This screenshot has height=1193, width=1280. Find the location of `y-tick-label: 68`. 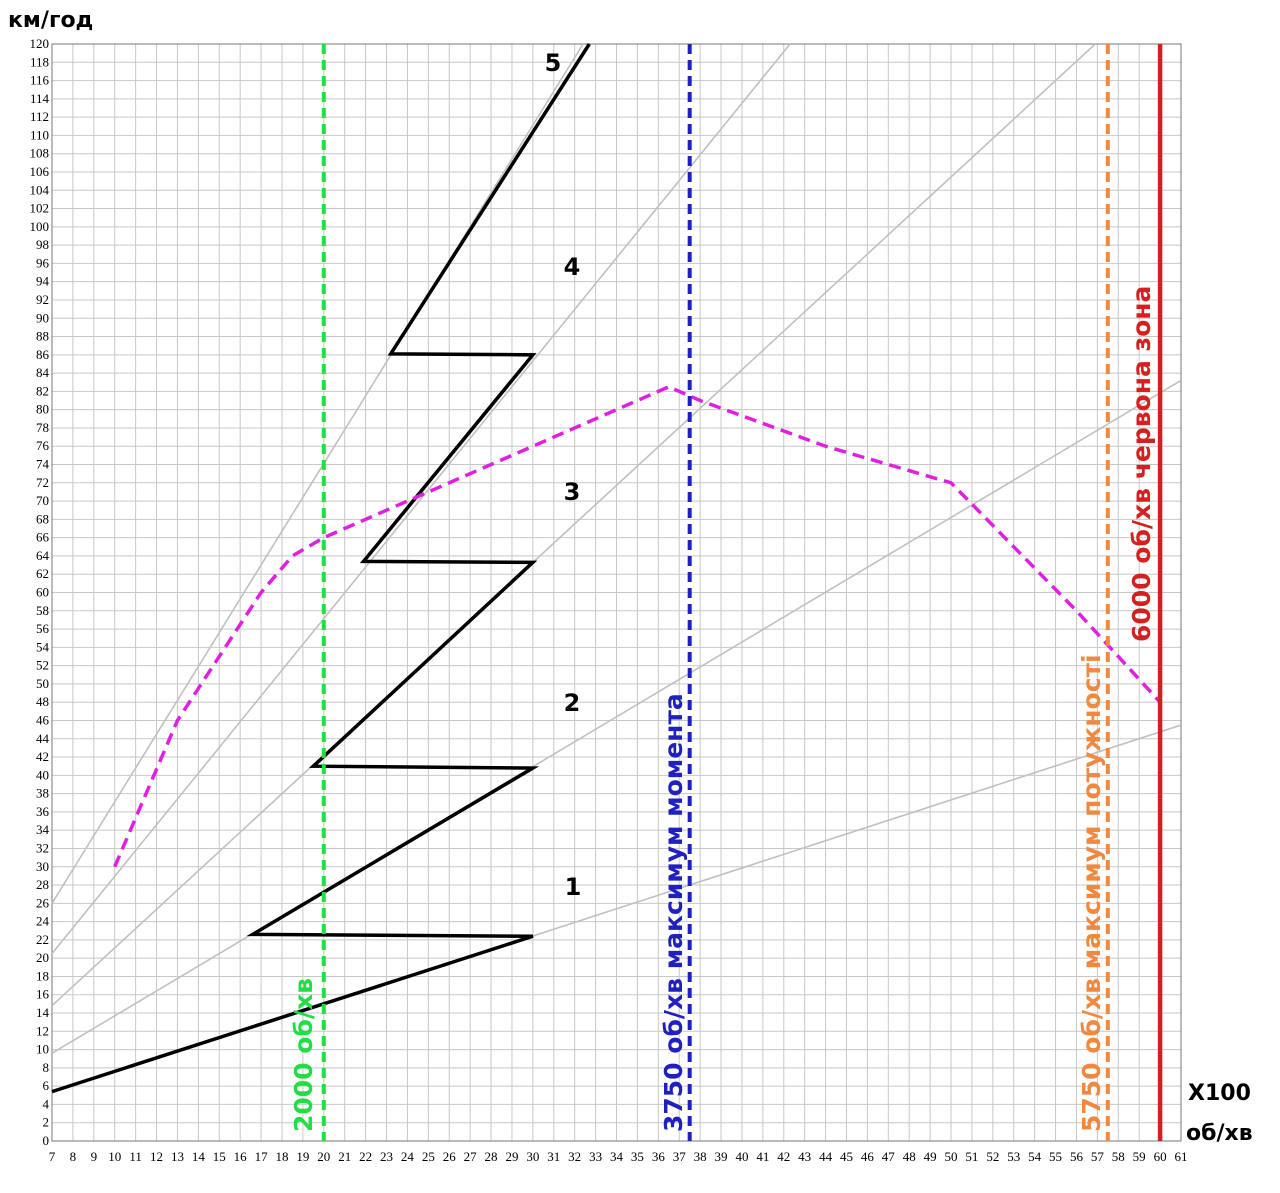

y-tick-label: 68 is located at coordinates (42, 518).